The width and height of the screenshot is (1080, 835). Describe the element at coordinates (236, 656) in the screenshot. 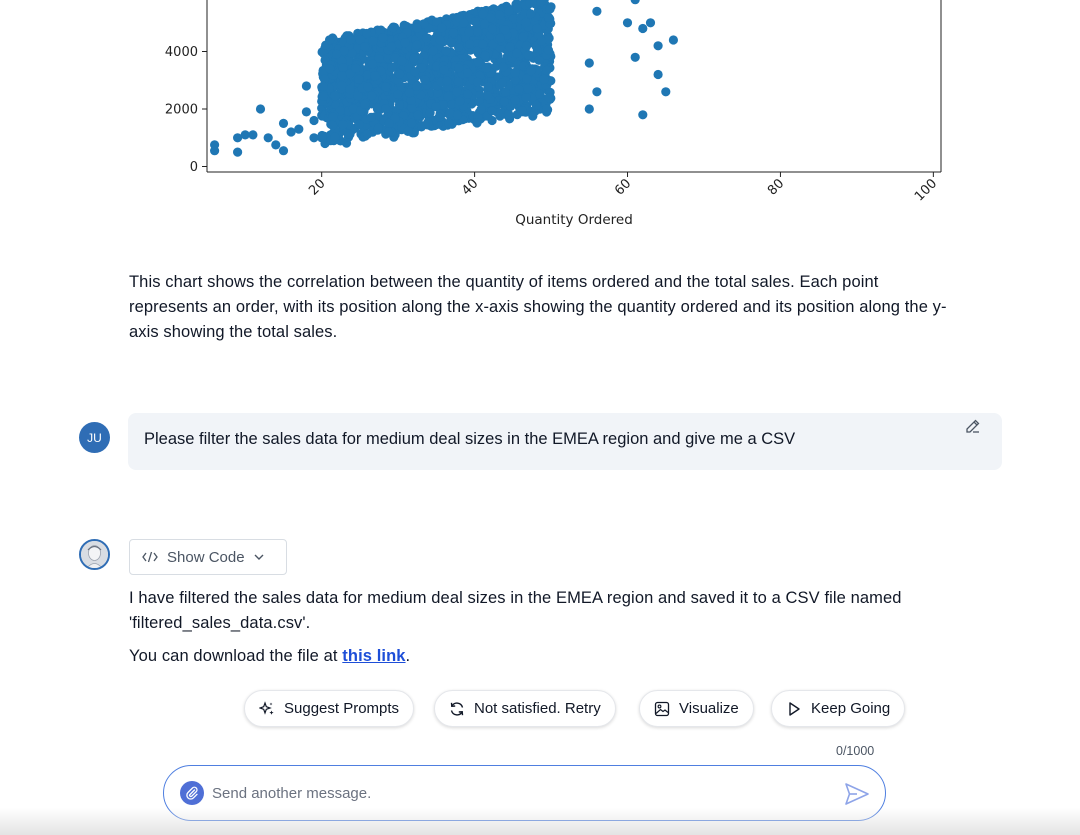

I see `download-prefix: You can download the file at` at that location.